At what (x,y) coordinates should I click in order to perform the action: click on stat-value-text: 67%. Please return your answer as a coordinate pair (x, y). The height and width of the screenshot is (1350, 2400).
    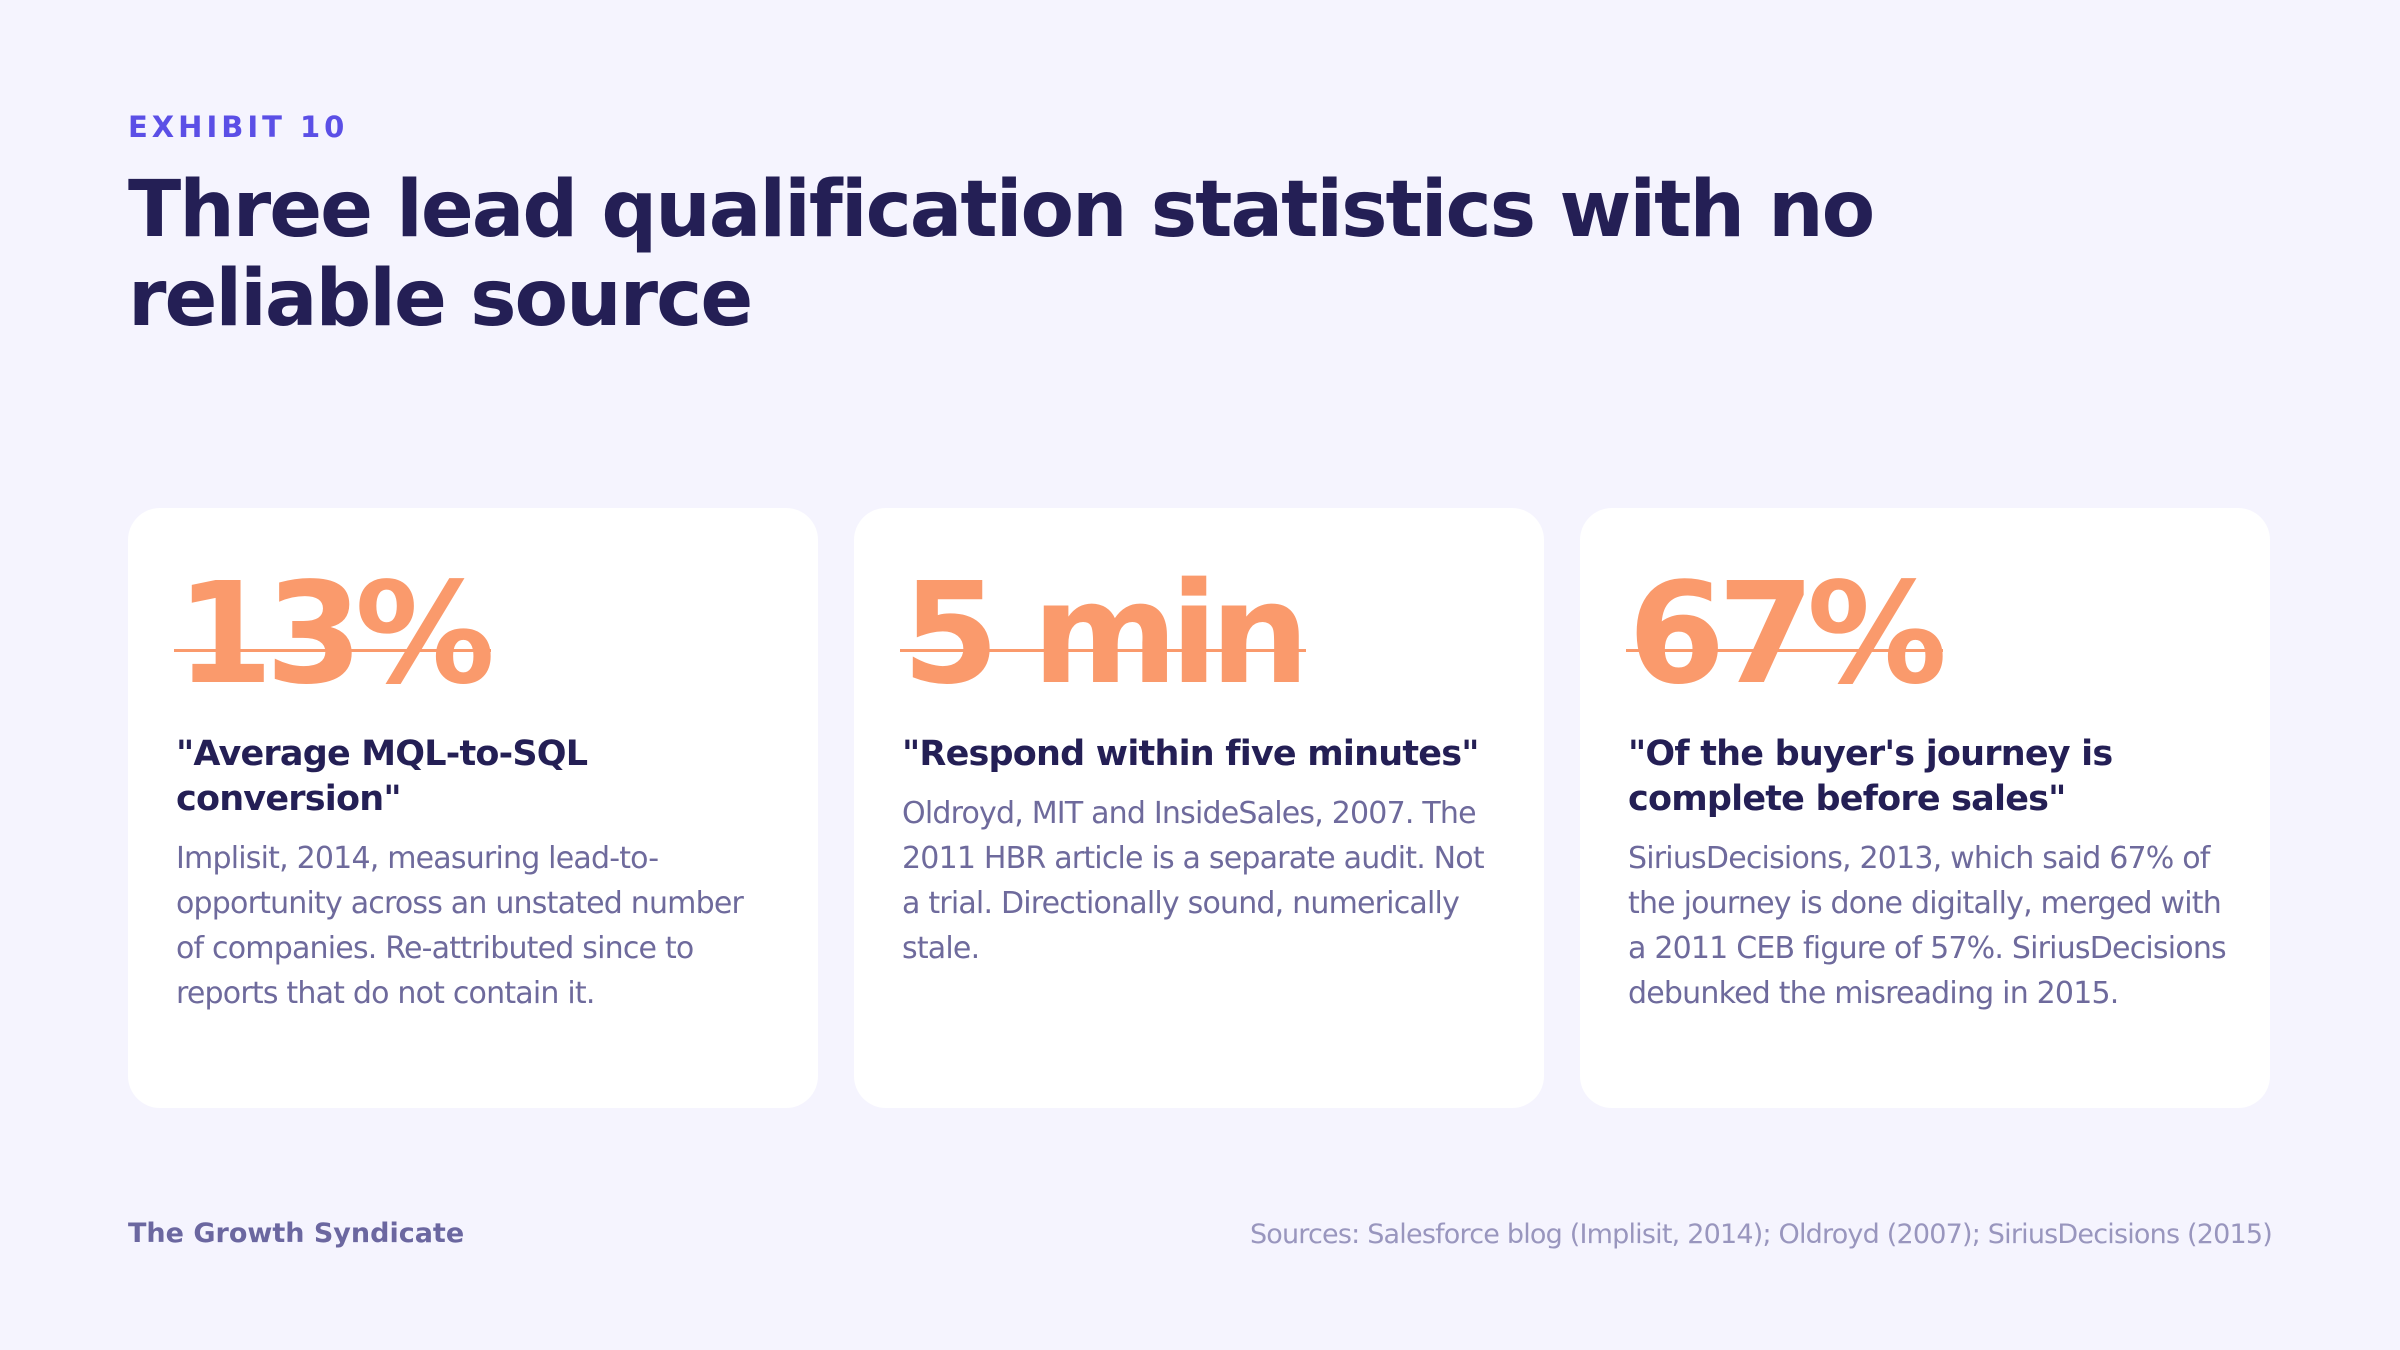
    Looking at the image, I should click on (1787, 634).